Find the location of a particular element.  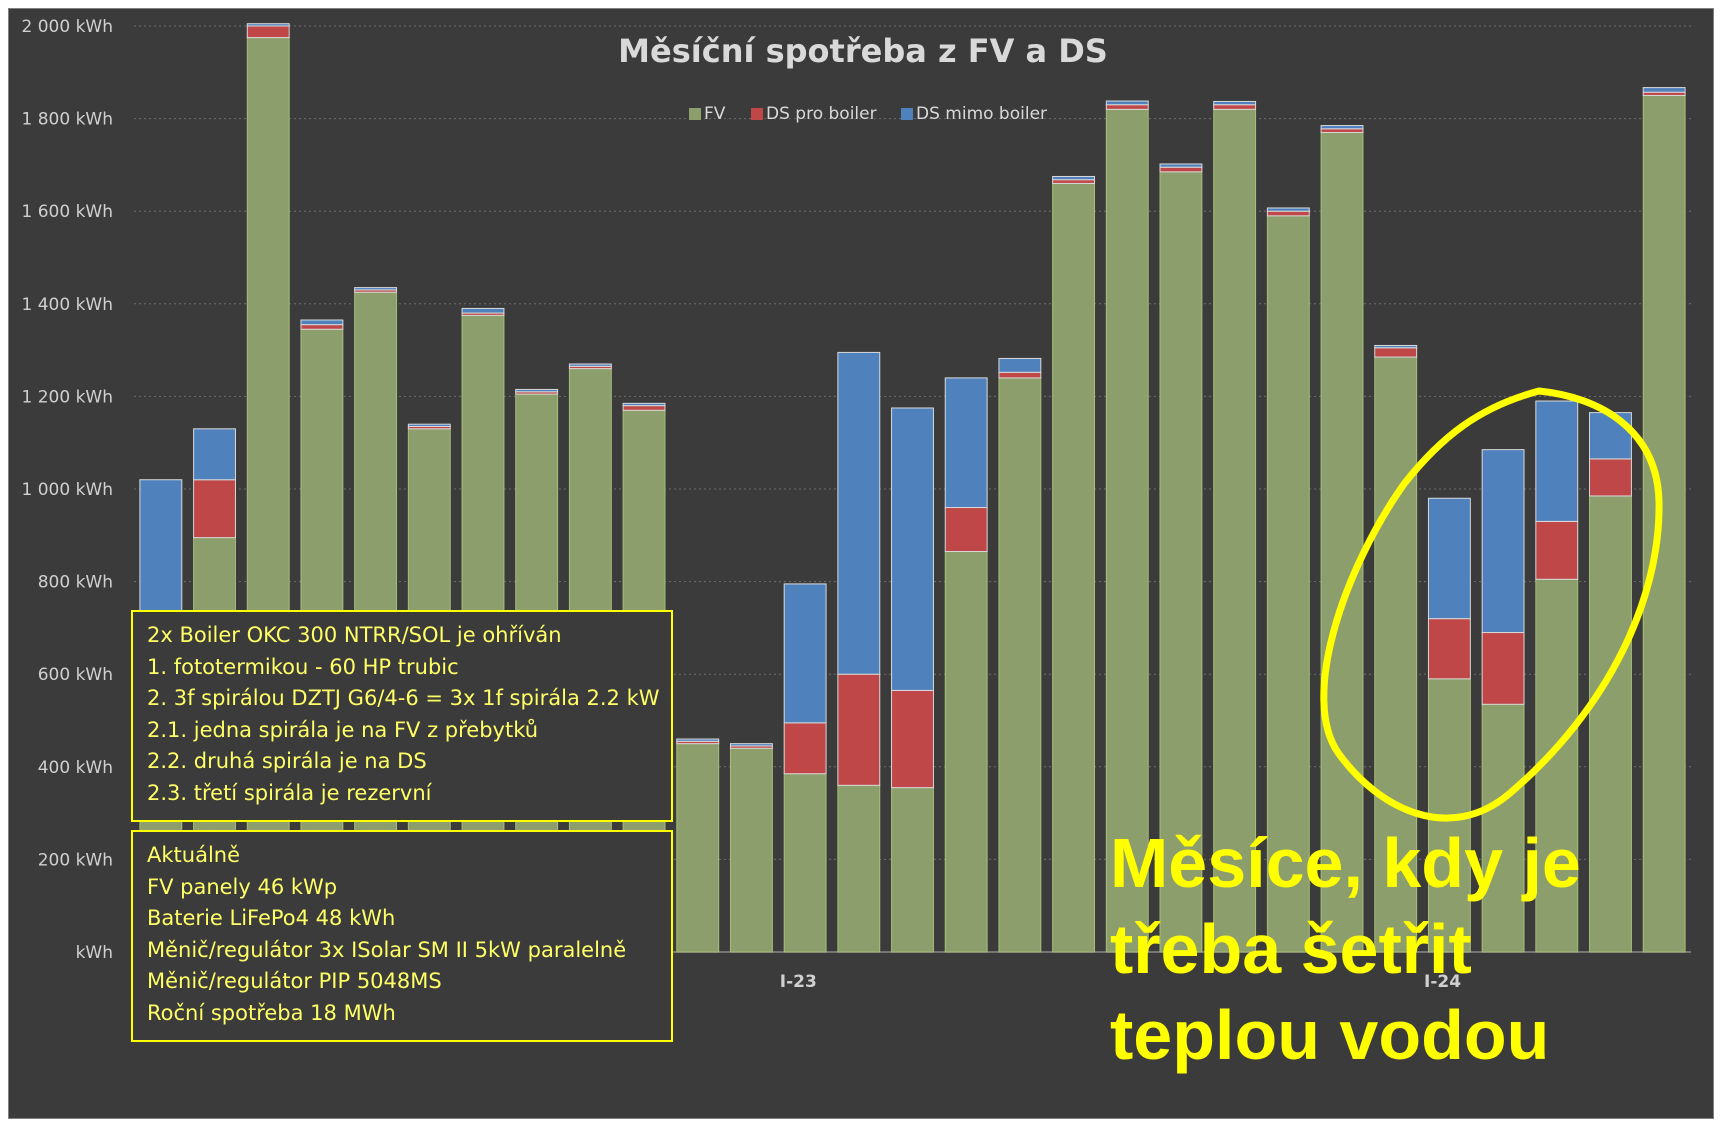

y-tick-label: 2 000 kWh is located at coordinates (68, 27).